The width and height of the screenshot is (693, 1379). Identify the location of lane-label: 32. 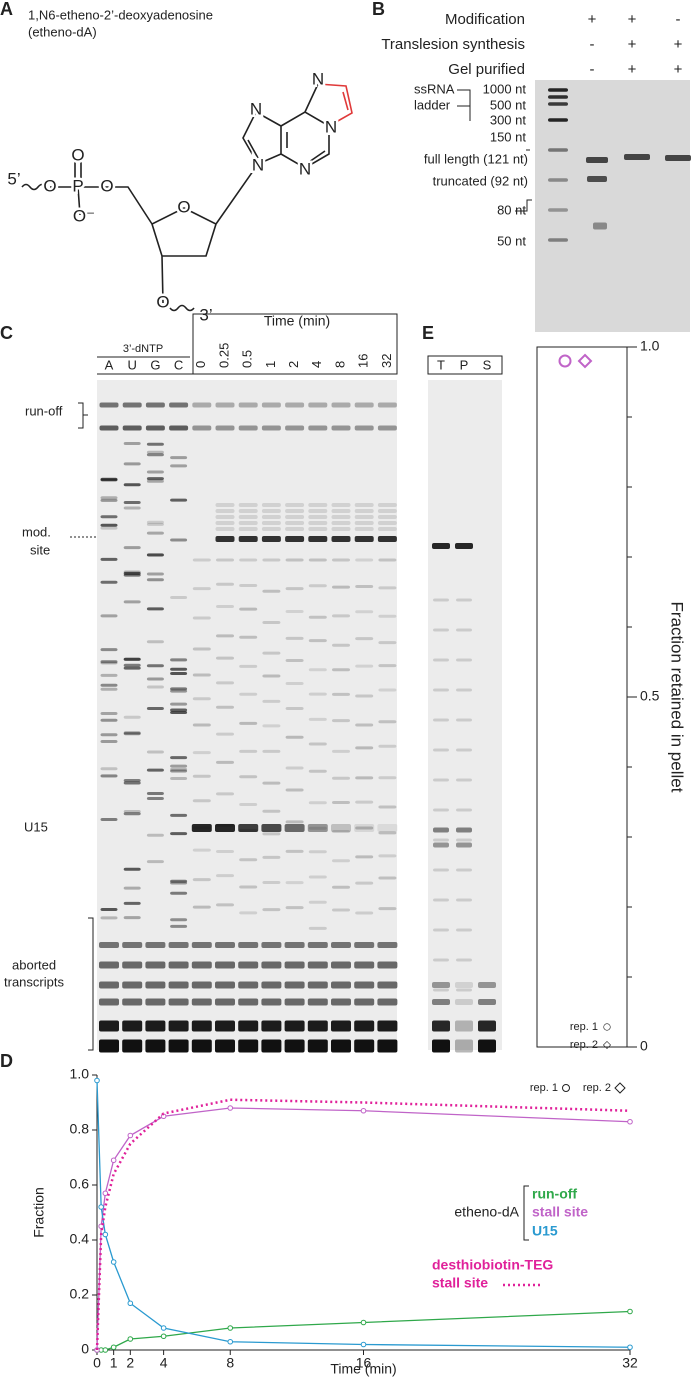
(386, 361).